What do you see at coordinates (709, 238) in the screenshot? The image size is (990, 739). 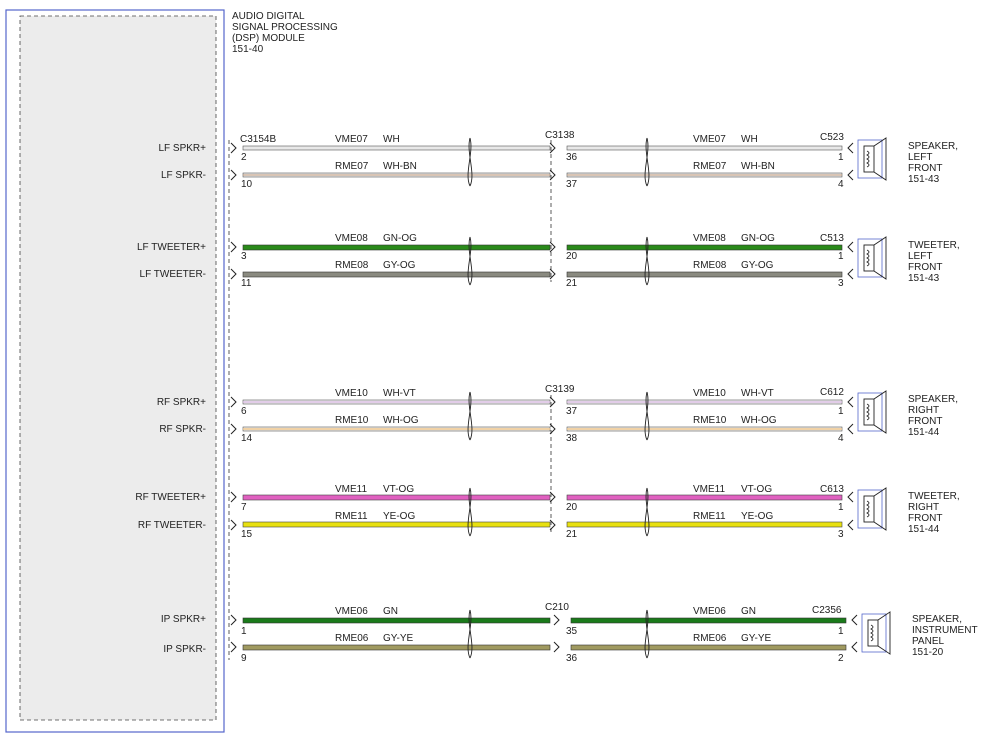 I see `circuit-label: VME08` at bounding box center [709, 238].